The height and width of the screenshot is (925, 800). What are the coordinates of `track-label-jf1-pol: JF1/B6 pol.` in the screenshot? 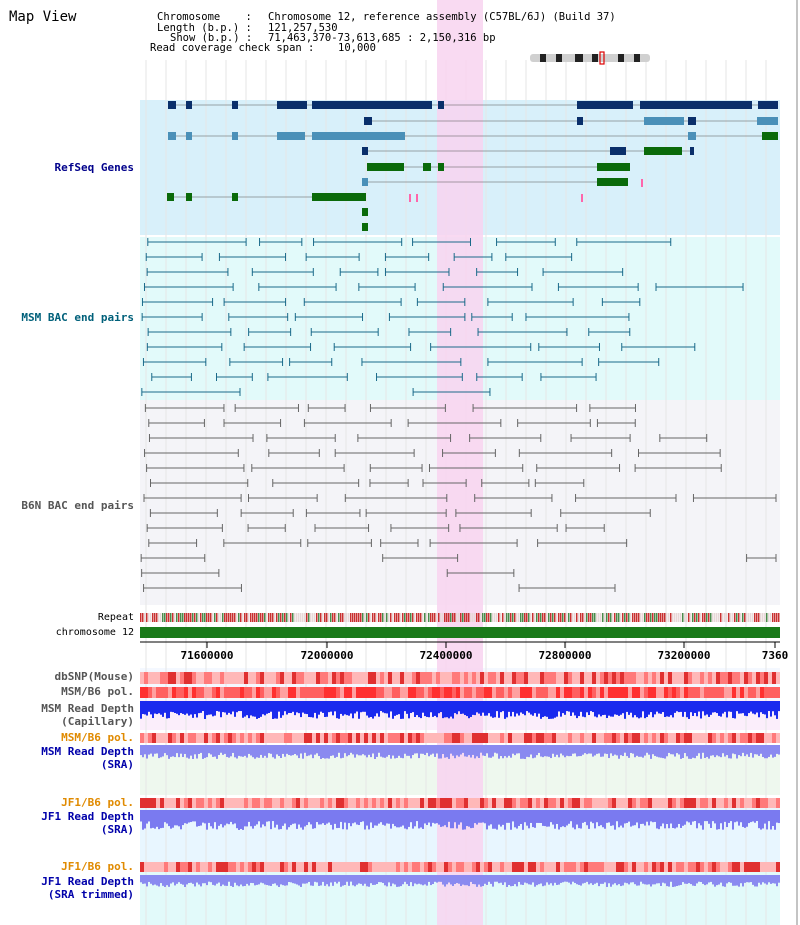 It's located at (97, 802).